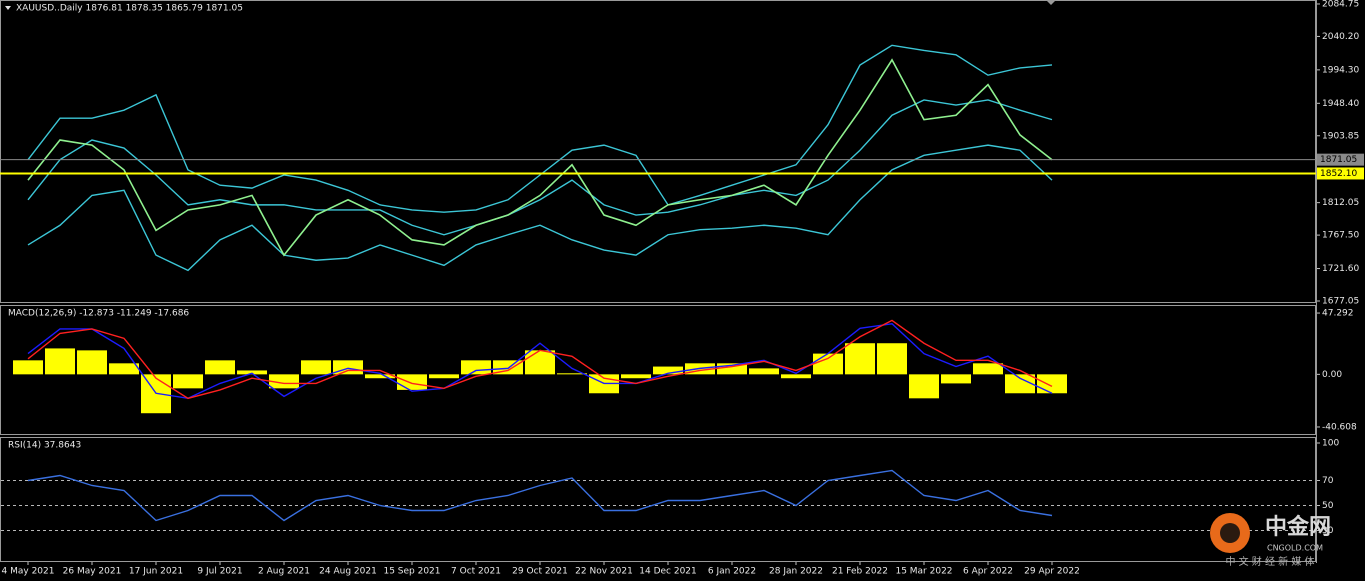  I want to click on watermark: 中金网 CNGOLD.COM 中 文 财 经 新 媒 体, so click(1270, 540).